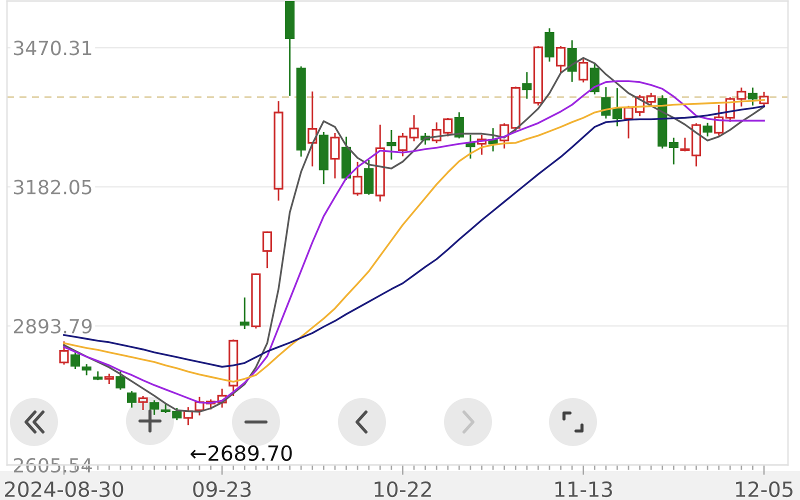  What do you see at coordinates (222, 489) in the screenshot?
I see `x-tick-label: 09-23` at bounding box center [222, 489].